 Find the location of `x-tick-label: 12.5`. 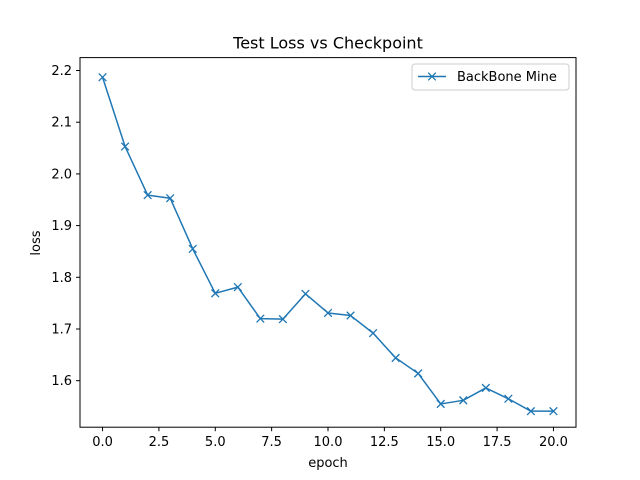

x-tick-label: 12.5 is located at coordinates (384, 442).